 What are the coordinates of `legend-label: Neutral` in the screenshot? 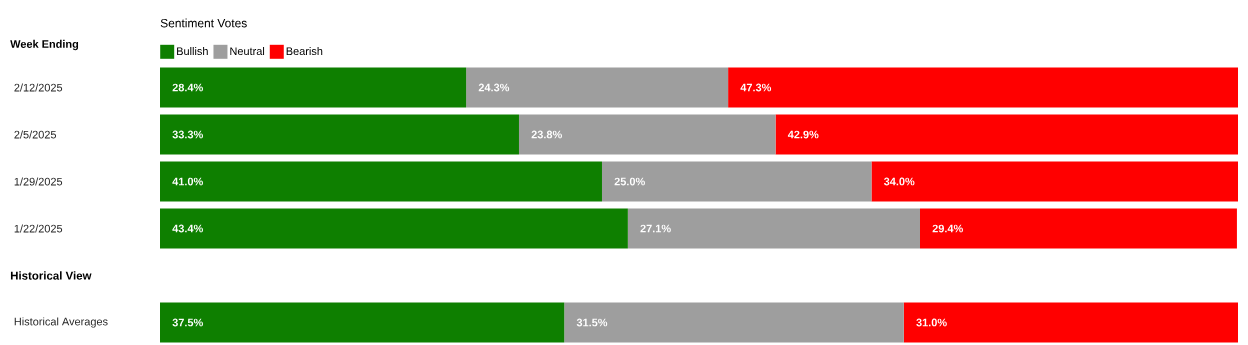 It's located at (247, 51).